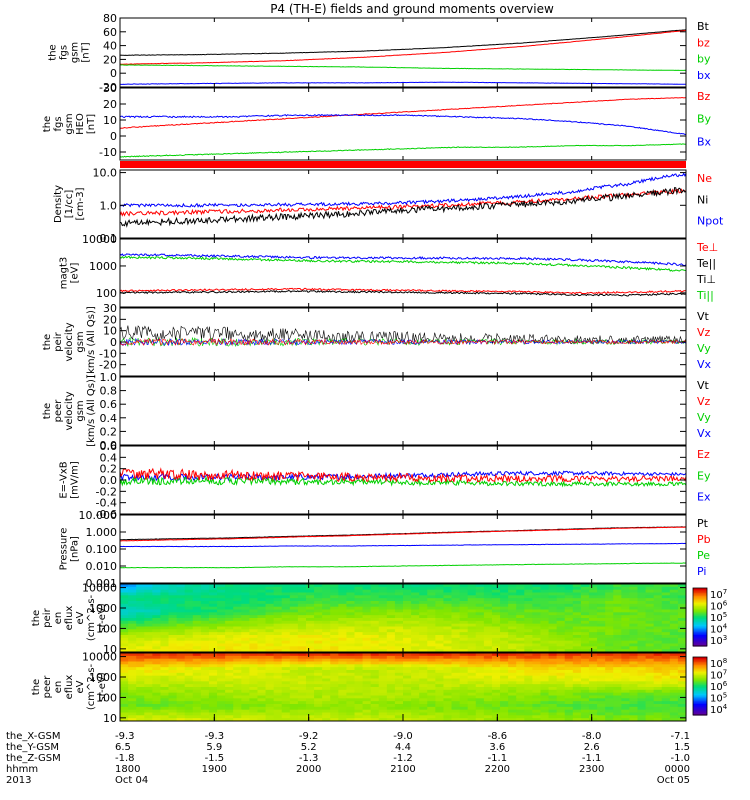  Describe the element at coordinates (403, 124) in the screenshot. I see `series-Bx` at that location.